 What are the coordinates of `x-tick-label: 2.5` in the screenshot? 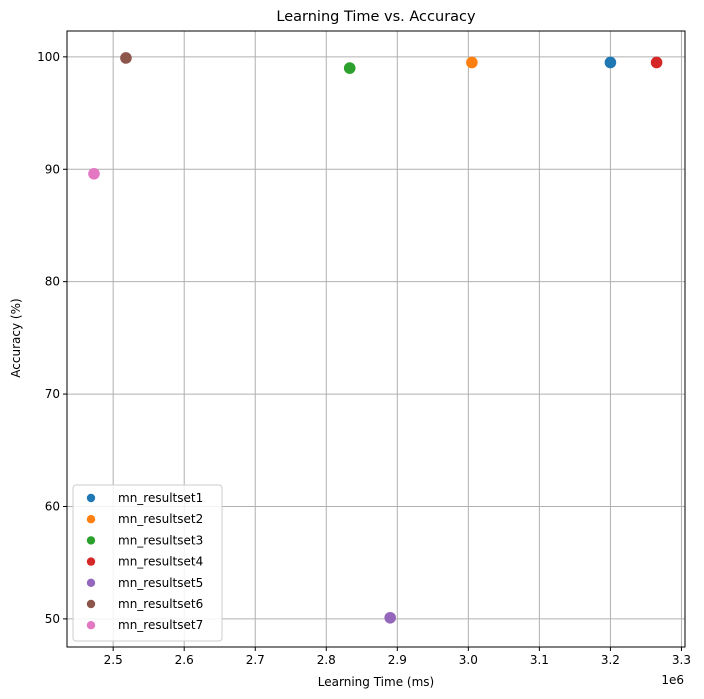 It's located at (113, 660).